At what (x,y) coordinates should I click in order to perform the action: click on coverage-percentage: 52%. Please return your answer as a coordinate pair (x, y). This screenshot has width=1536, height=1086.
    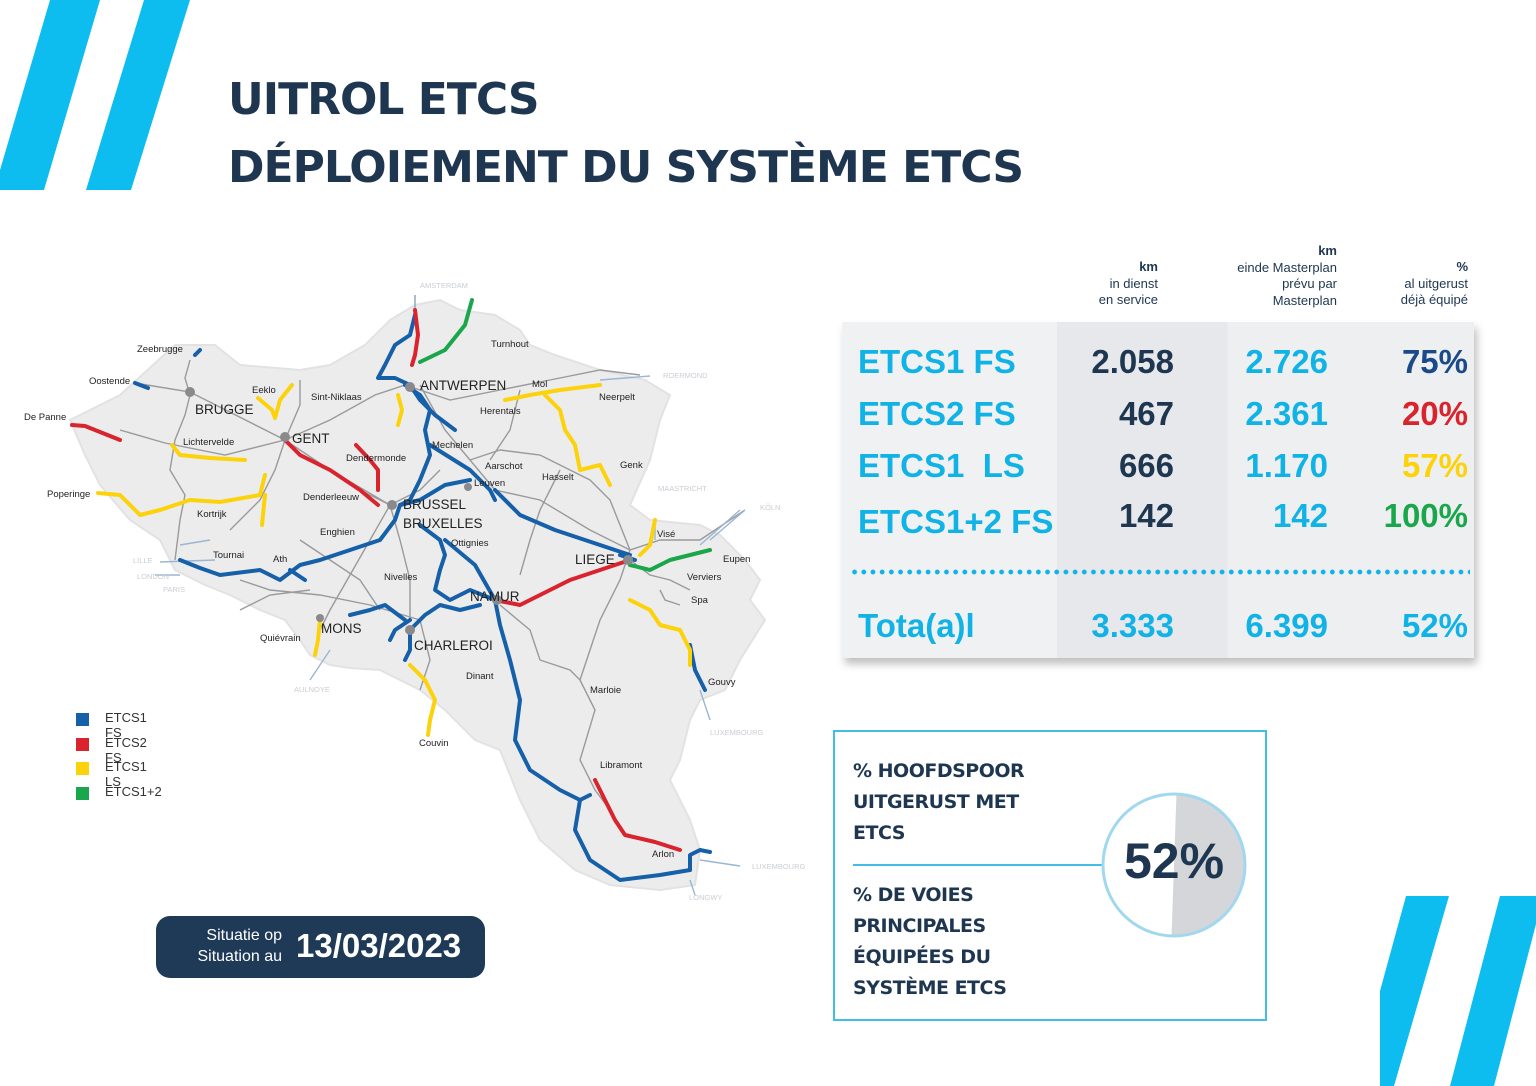
    Looking at the image, I should click on (1174, 861).